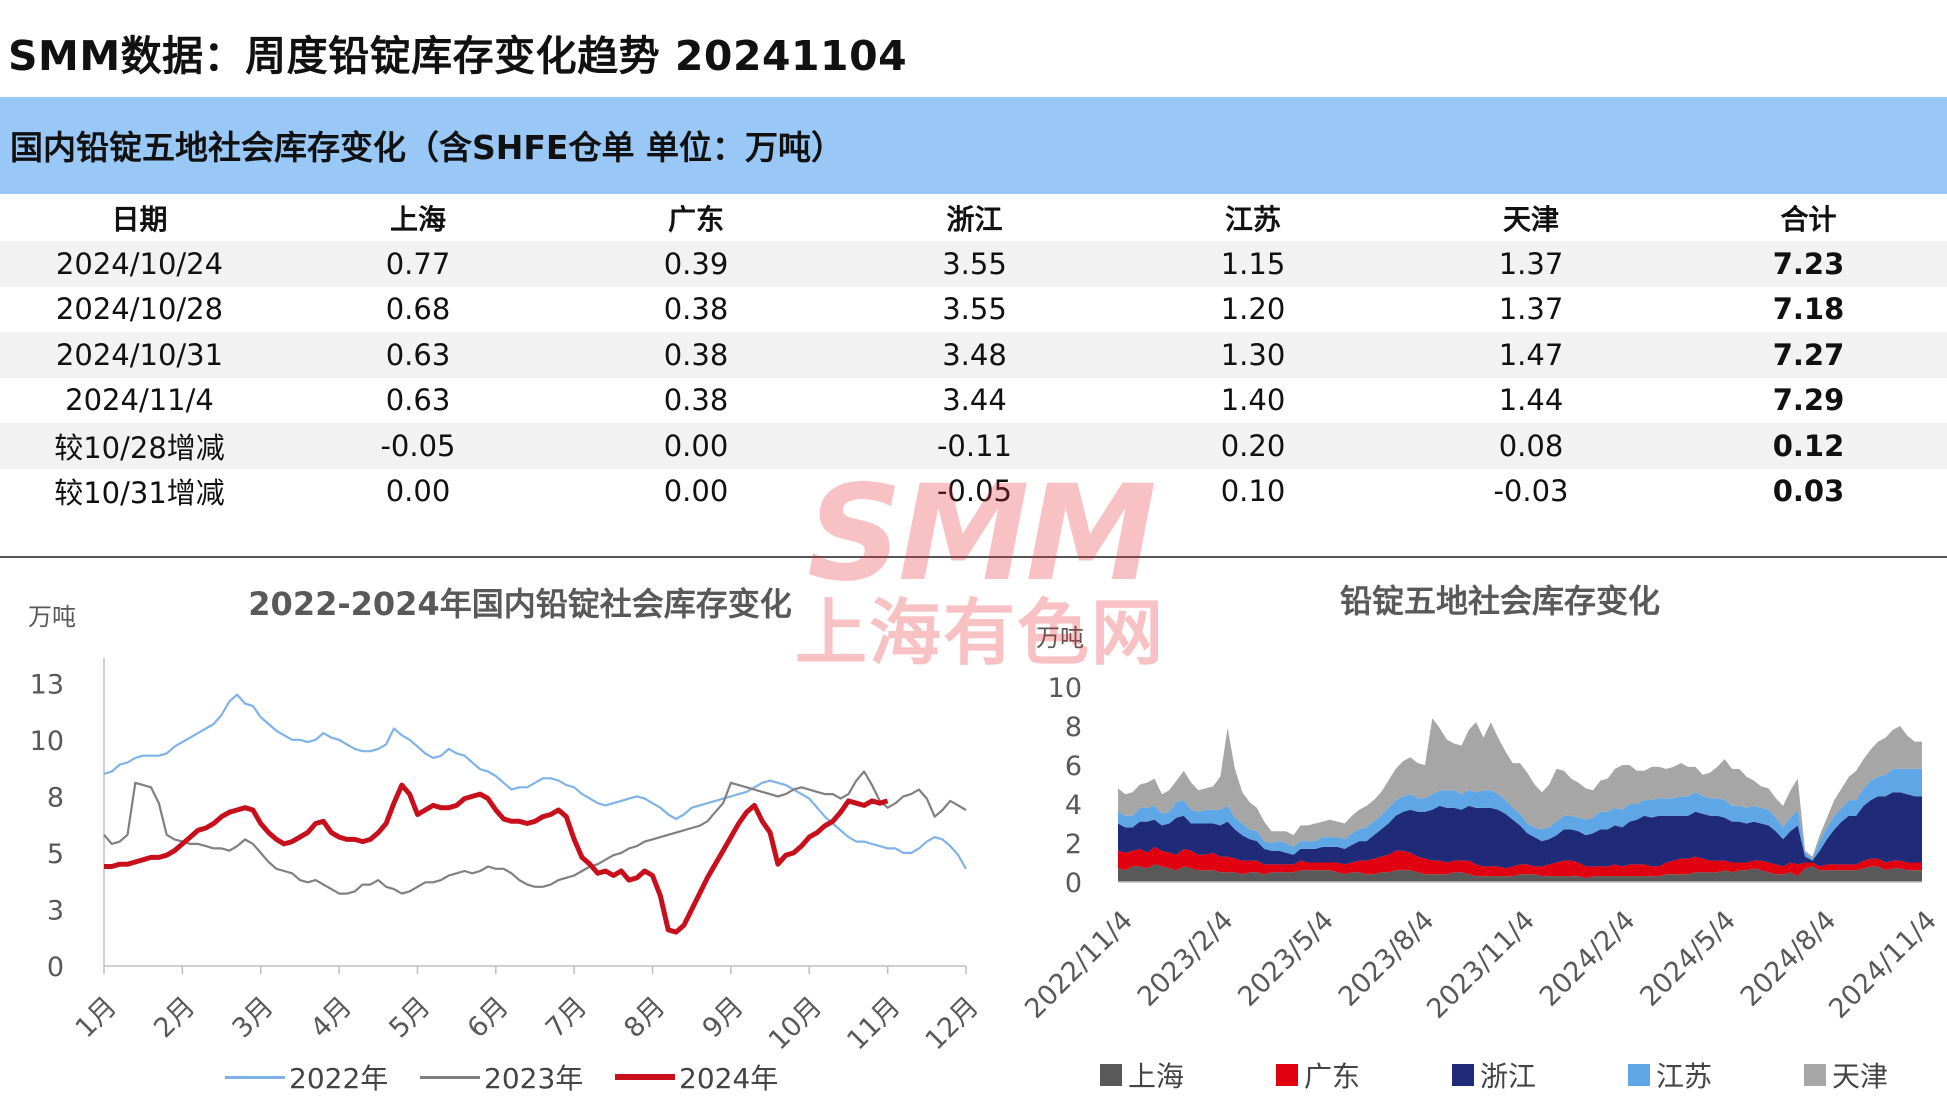 Image resolution: width=1947 pixels, height=1104 pixels. Describe the element at coordinates (339, 1078) in the screenshot. I see `legend-label: 2022年` at that location.